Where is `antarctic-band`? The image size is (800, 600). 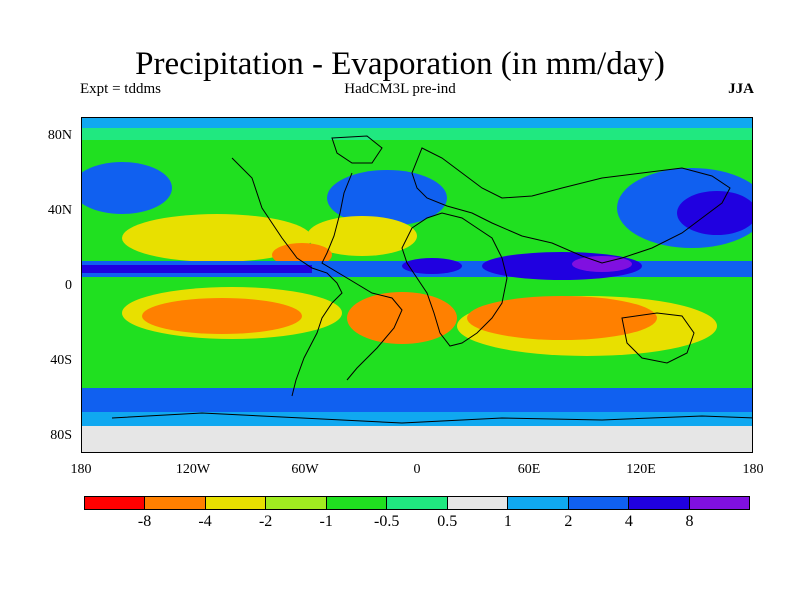 antarctic-band is located at coordinates (417, 439).